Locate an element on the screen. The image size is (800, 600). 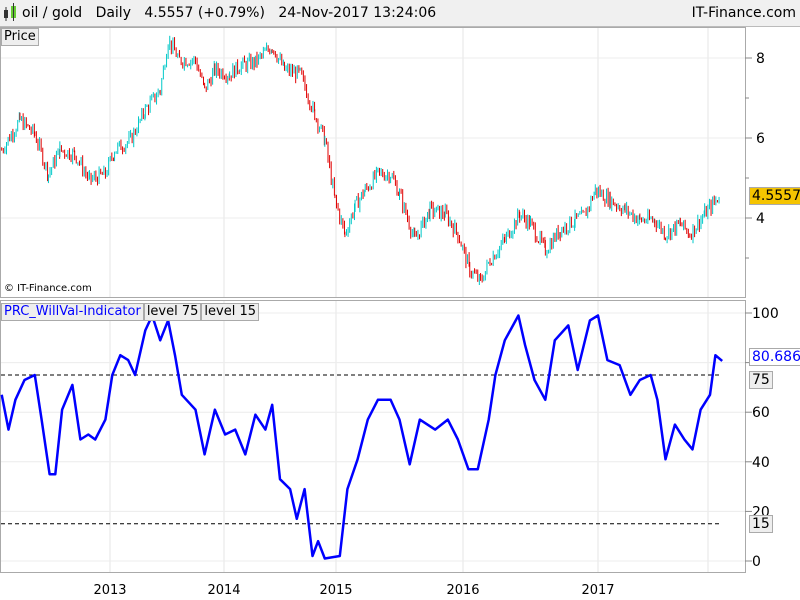
copyright: © IT-Finance.com is located at coordinates (48, 288).